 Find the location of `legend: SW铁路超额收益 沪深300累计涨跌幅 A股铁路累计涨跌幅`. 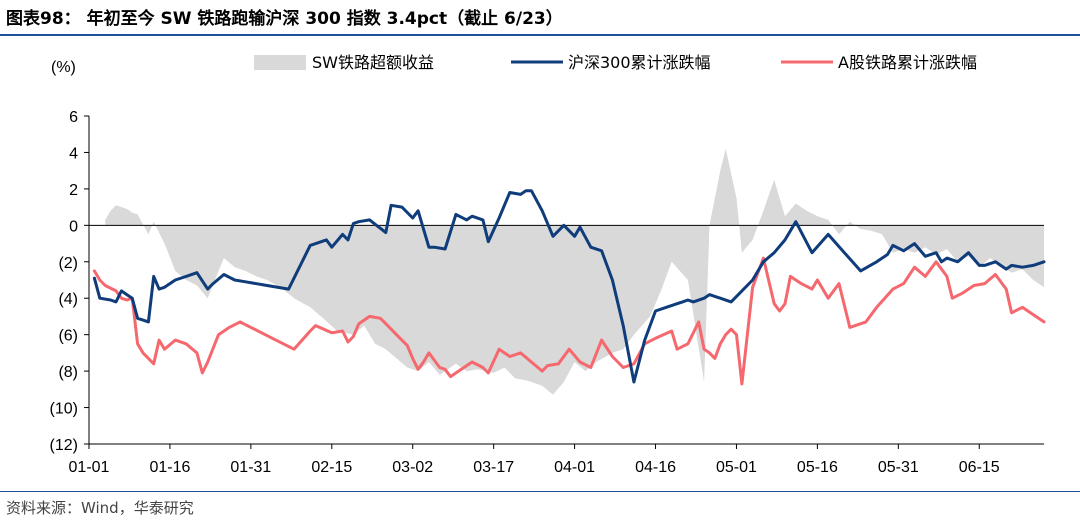

legend: SW铁路超额收益 沪深300累计涨跌幅 A股铁路累计涨跌幅 is located at coordinates (615, 62).